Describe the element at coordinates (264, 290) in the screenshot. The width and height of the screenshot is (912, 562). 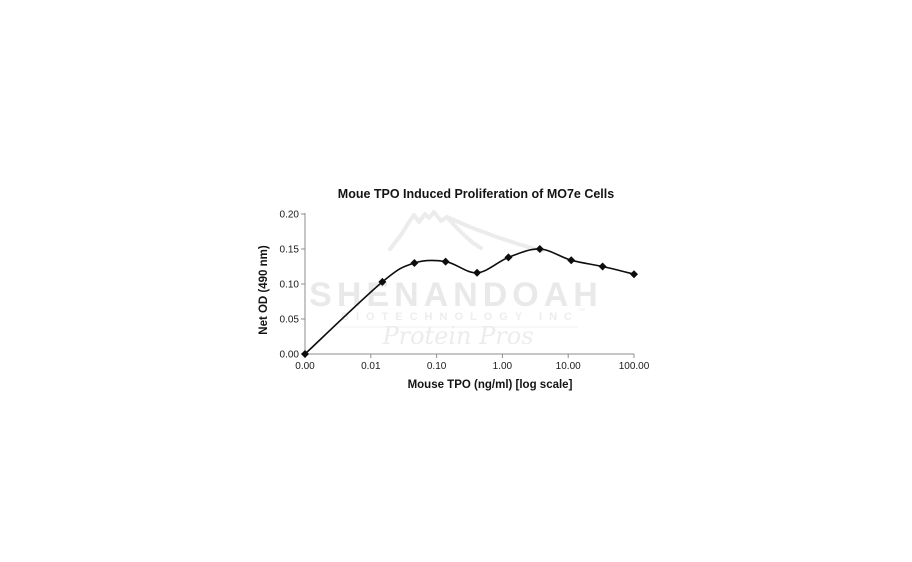
I see `y-axis-title: Net OD (490 nm)` at that location.